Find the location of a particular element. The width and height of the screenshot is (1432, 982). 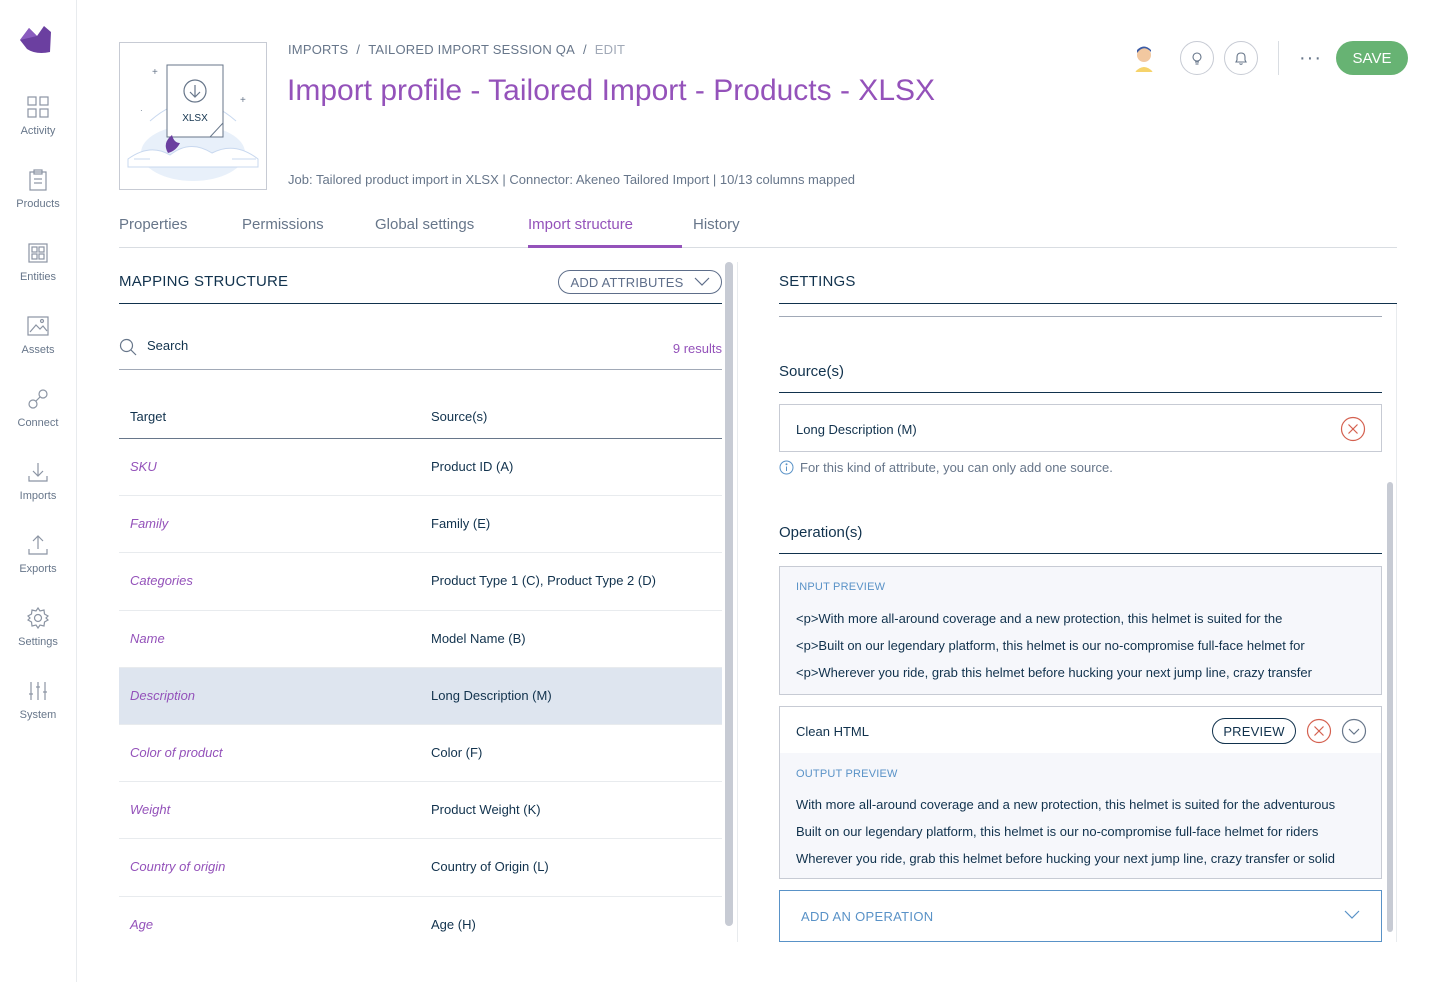

sidebar-item-system: System is located at coordinates (38, 710).